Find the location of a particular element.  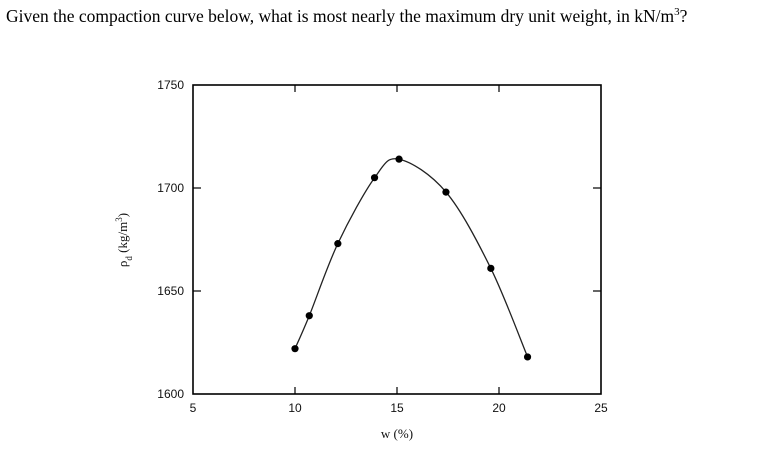

x-tick-label-15: 15 is located at coordinates (397, 408).